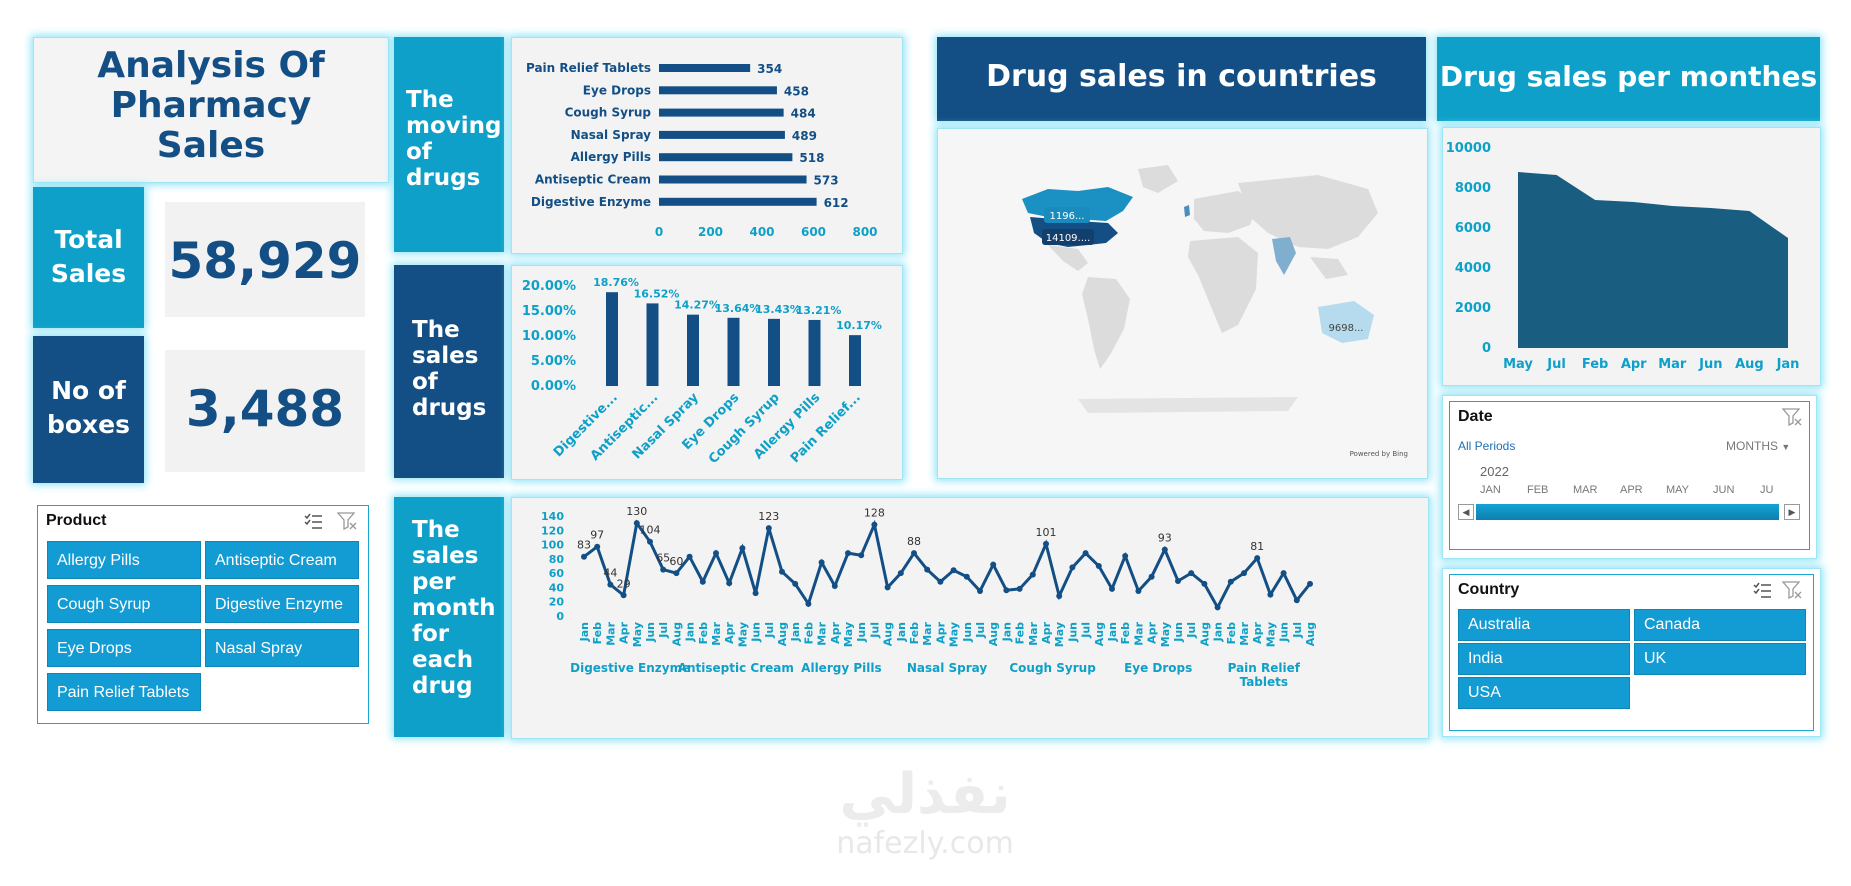 Image resolution: width=1851 pixels, height=886 pixels. Describe the element at coordinates (1204, 634) in the screenshot. I see `month-tick-label: Aug` at that location.